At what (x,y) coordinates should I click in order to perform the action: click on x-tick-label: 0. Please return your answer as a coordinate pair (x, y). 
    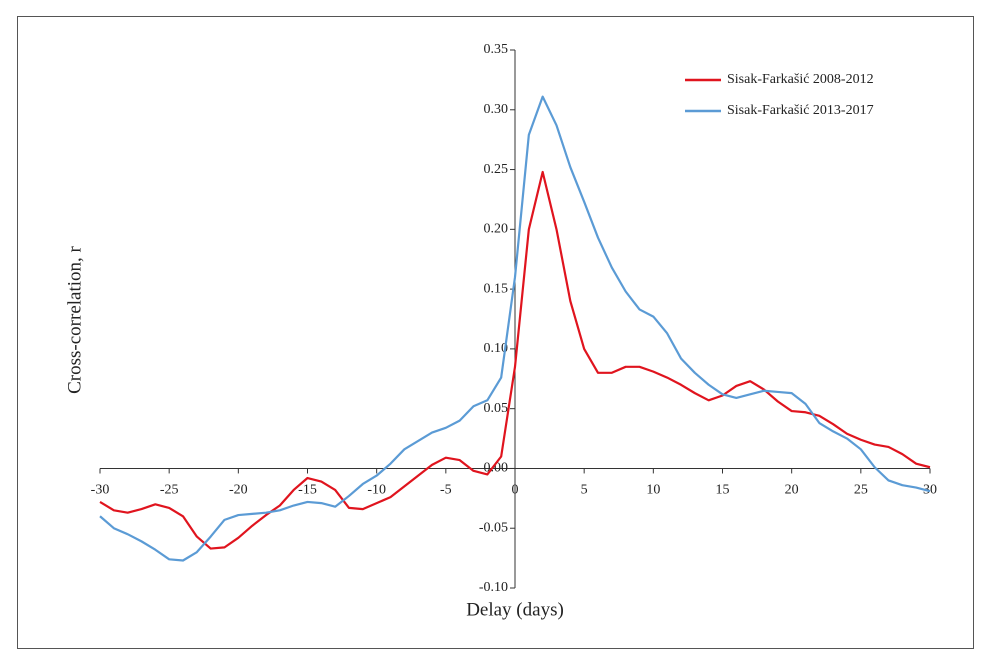
    Looking at the image, I should click on (515, 490).